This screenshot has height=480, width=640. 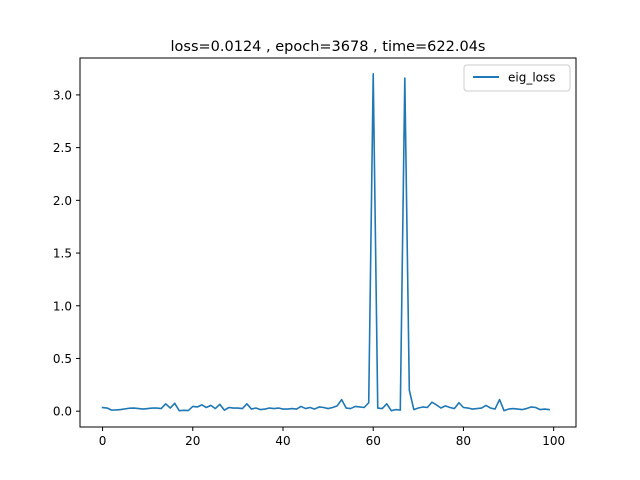 I want to click on x-tick-label: 40, so click(x=282, y=441).